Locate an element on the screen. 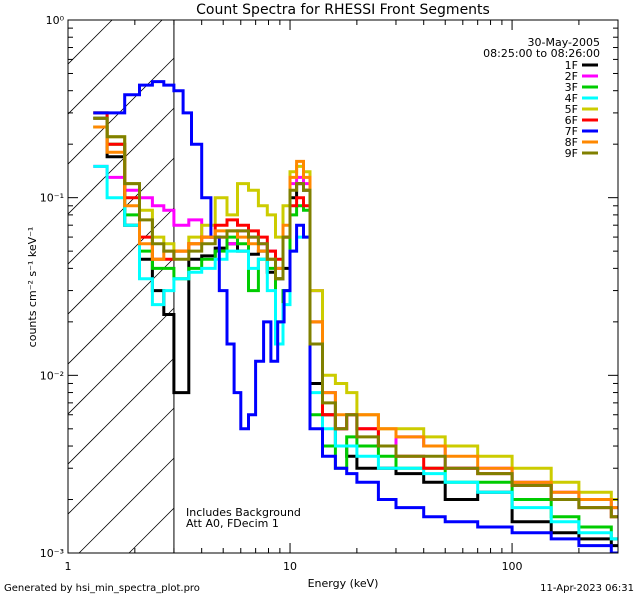 Image resolution: width=640 pixels, height=600 pixels. x-tick-label: 100 is located at coordinates (512, 566).